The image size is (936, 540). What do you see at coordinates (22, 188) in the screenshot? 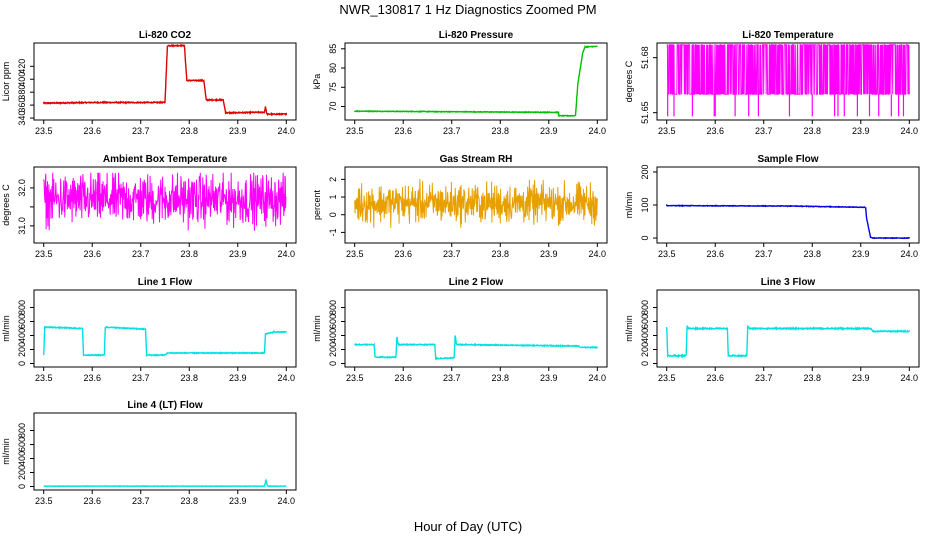
I see `y-tick-label: 32.0` at bounding box center [22, 188].